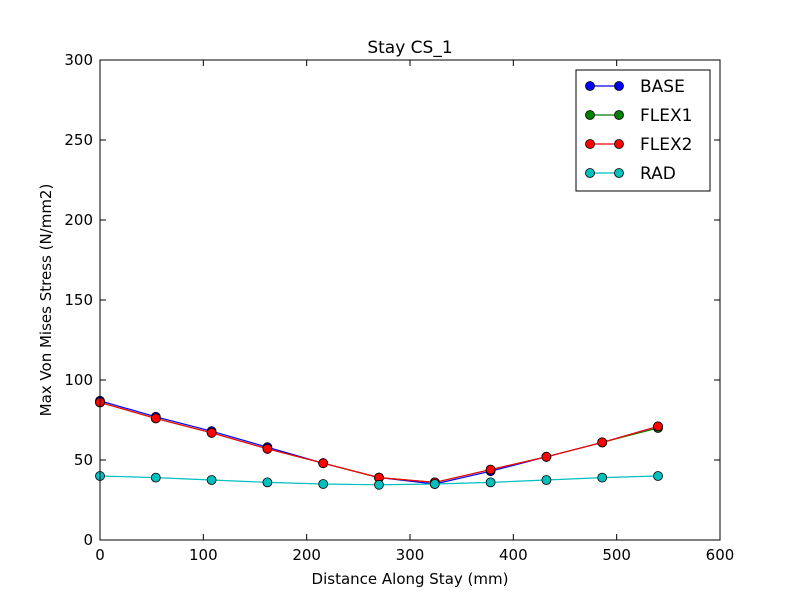  I want to click on x-axis-label: Distance Along Stay (mm), so click(410, 579).